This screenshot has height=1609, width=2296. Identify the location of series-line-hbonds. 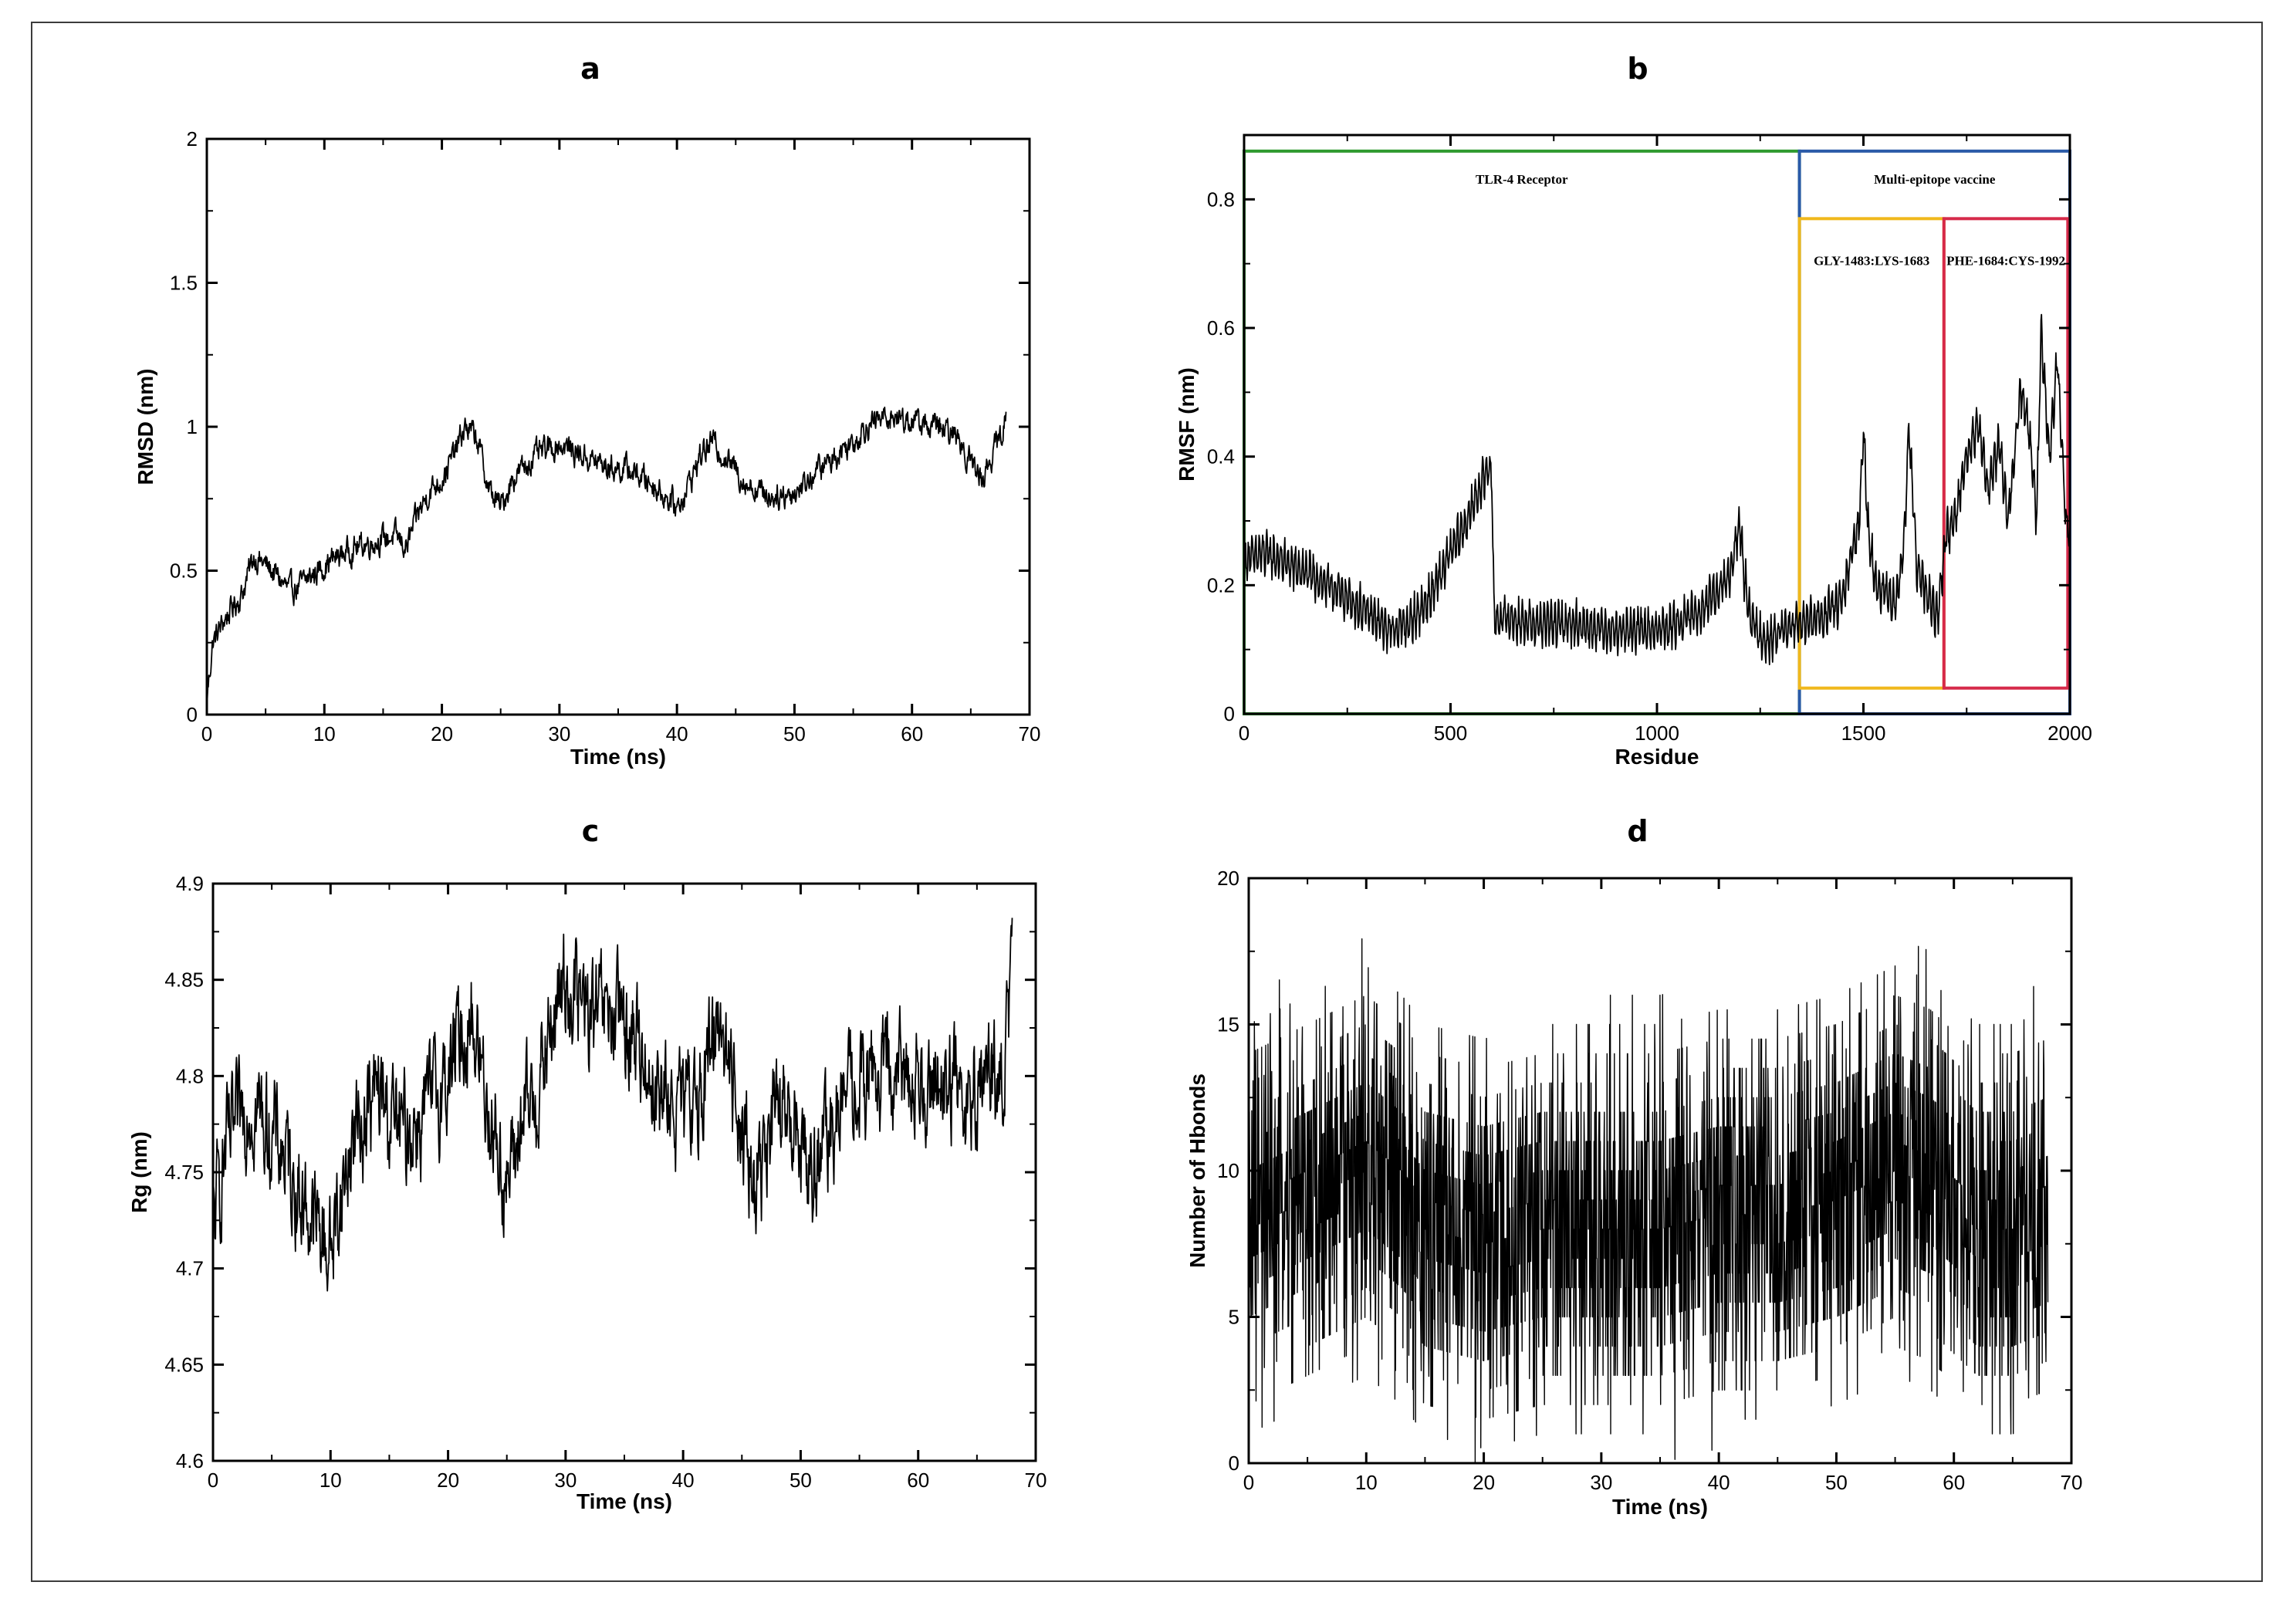
(1648, 1201).